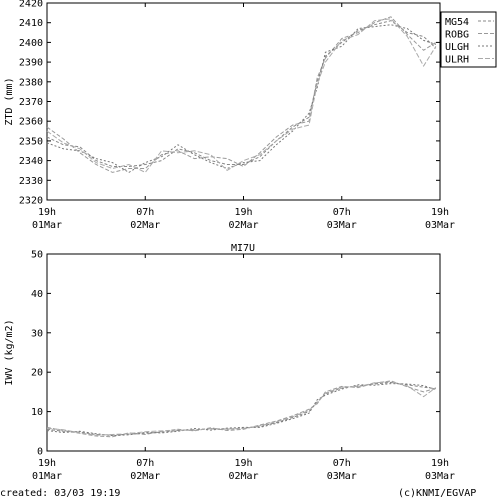 This screenshot has width=500, height=500. Describe the element at coordinates (47, 476) in the screenshot. I see `chart2-x-tick-date-label: 01Mar` at that location.